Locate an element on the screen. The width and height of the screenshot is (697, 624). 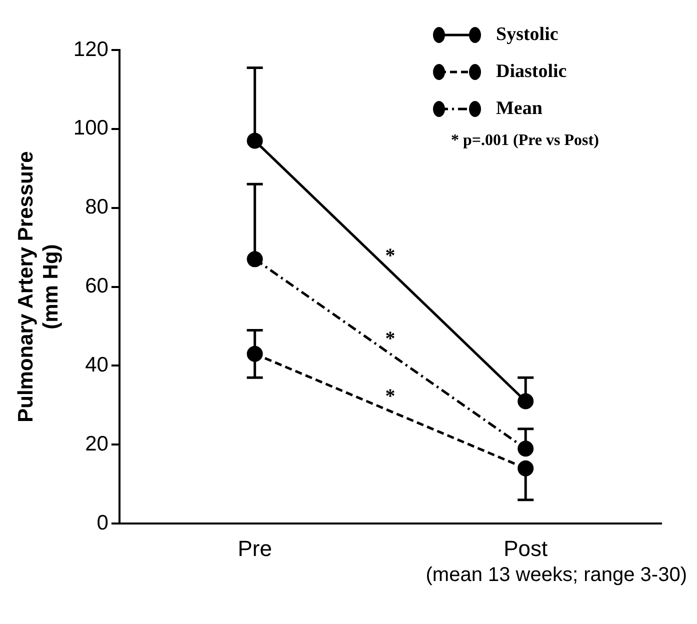
x-axis-title: (mean 13 weeks; range 3-30) is located at coordinates (556, 575).